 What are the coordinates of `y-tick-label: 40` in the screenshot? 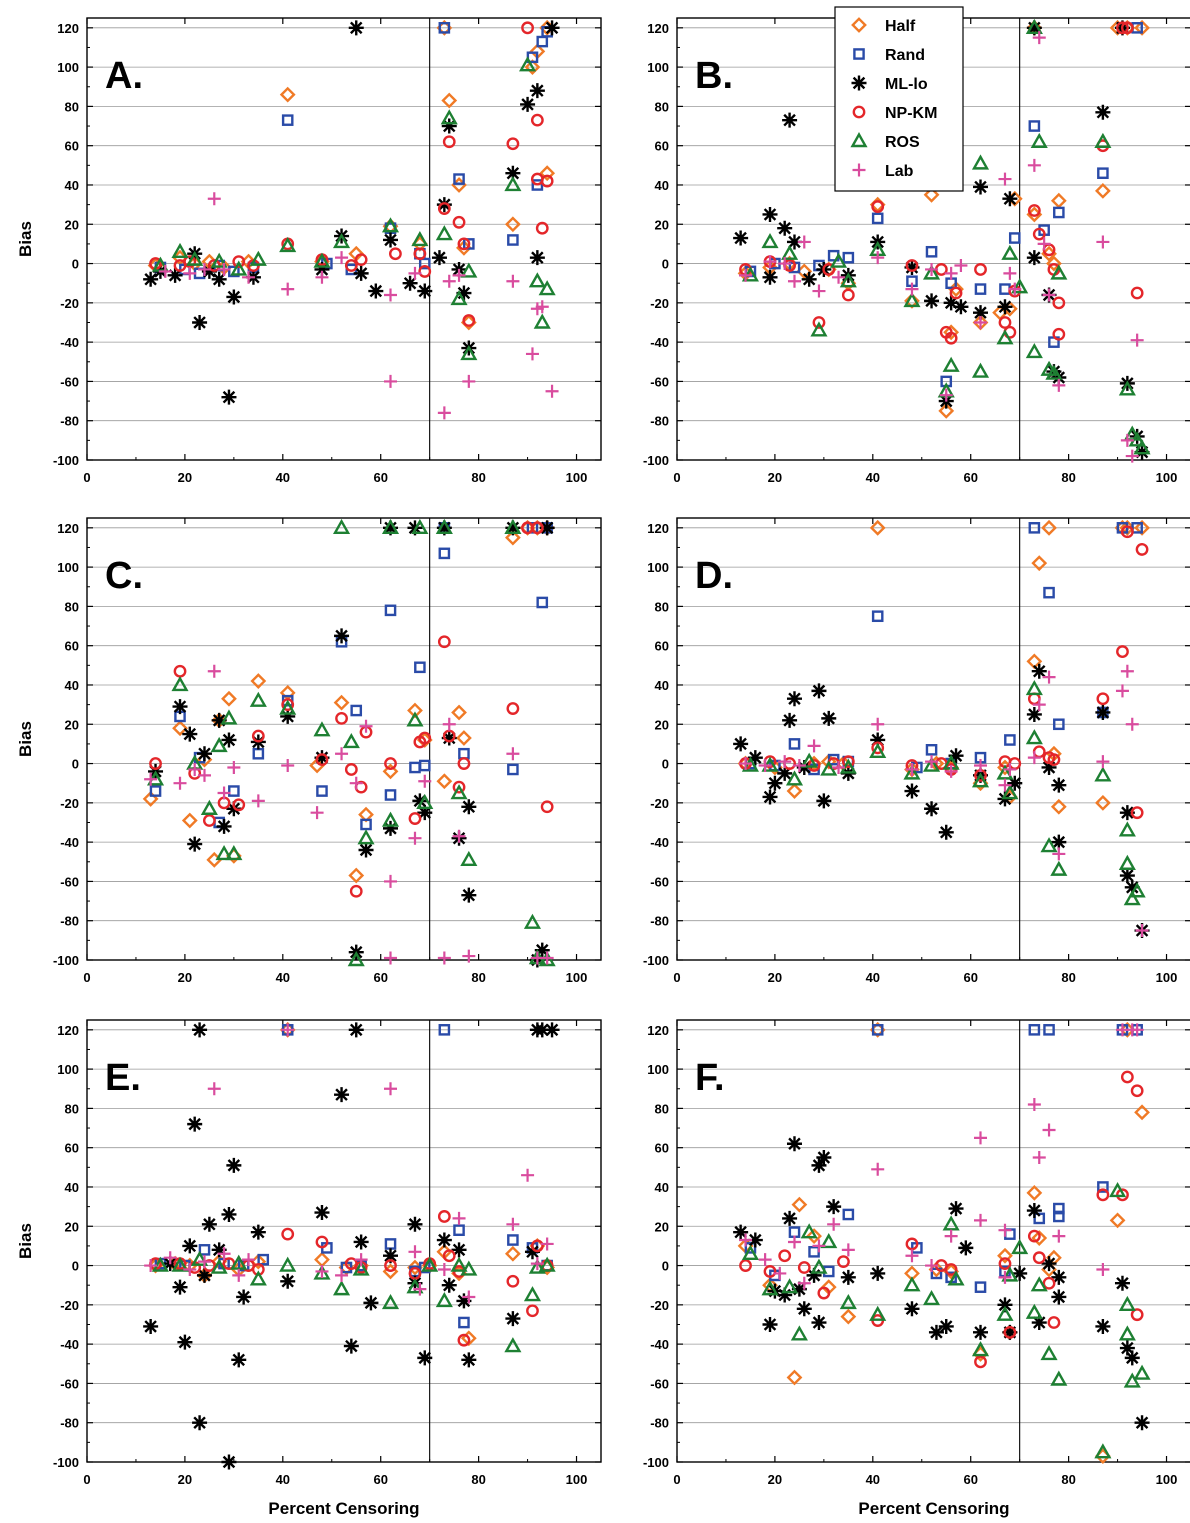 It's located at (72, 1187).